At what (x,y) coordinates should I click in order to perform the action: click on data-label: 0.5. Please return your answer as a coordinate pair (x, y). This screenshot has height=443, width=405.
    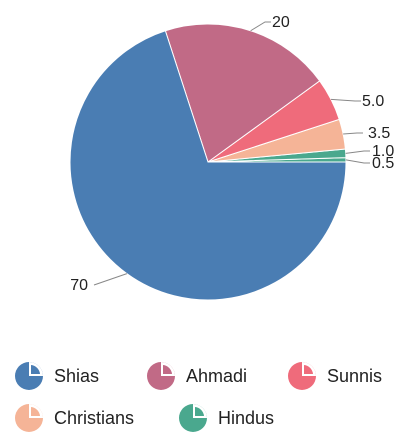
    Looking at the image, I should click on (383, 163).